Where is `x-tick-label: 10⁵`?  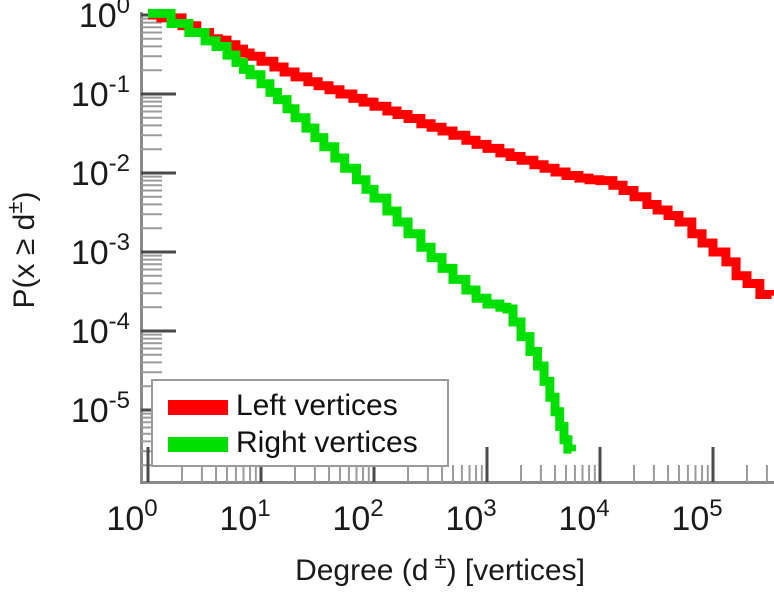
x-tick-label: 10⁵ is located at coordinates (696, 516).